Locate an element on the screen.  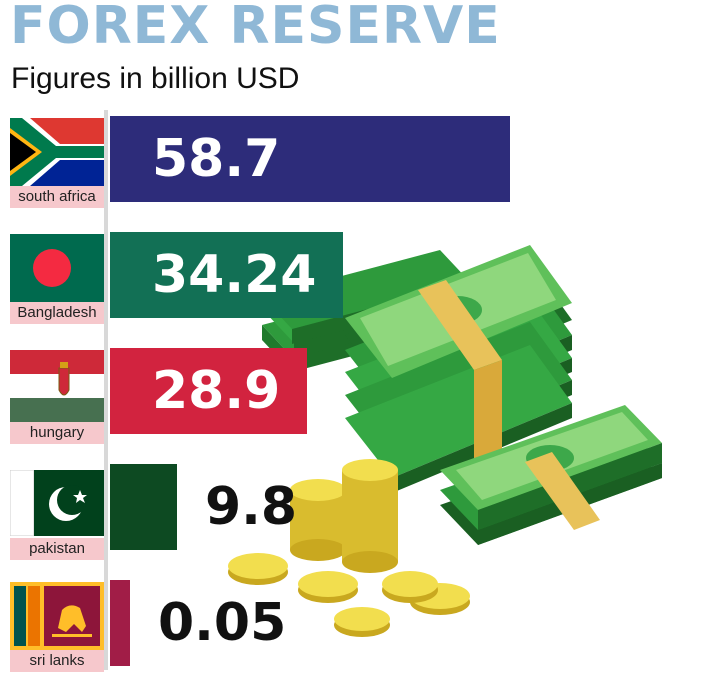
country-label-hungary: hungary is located at coordinates (57, 433).